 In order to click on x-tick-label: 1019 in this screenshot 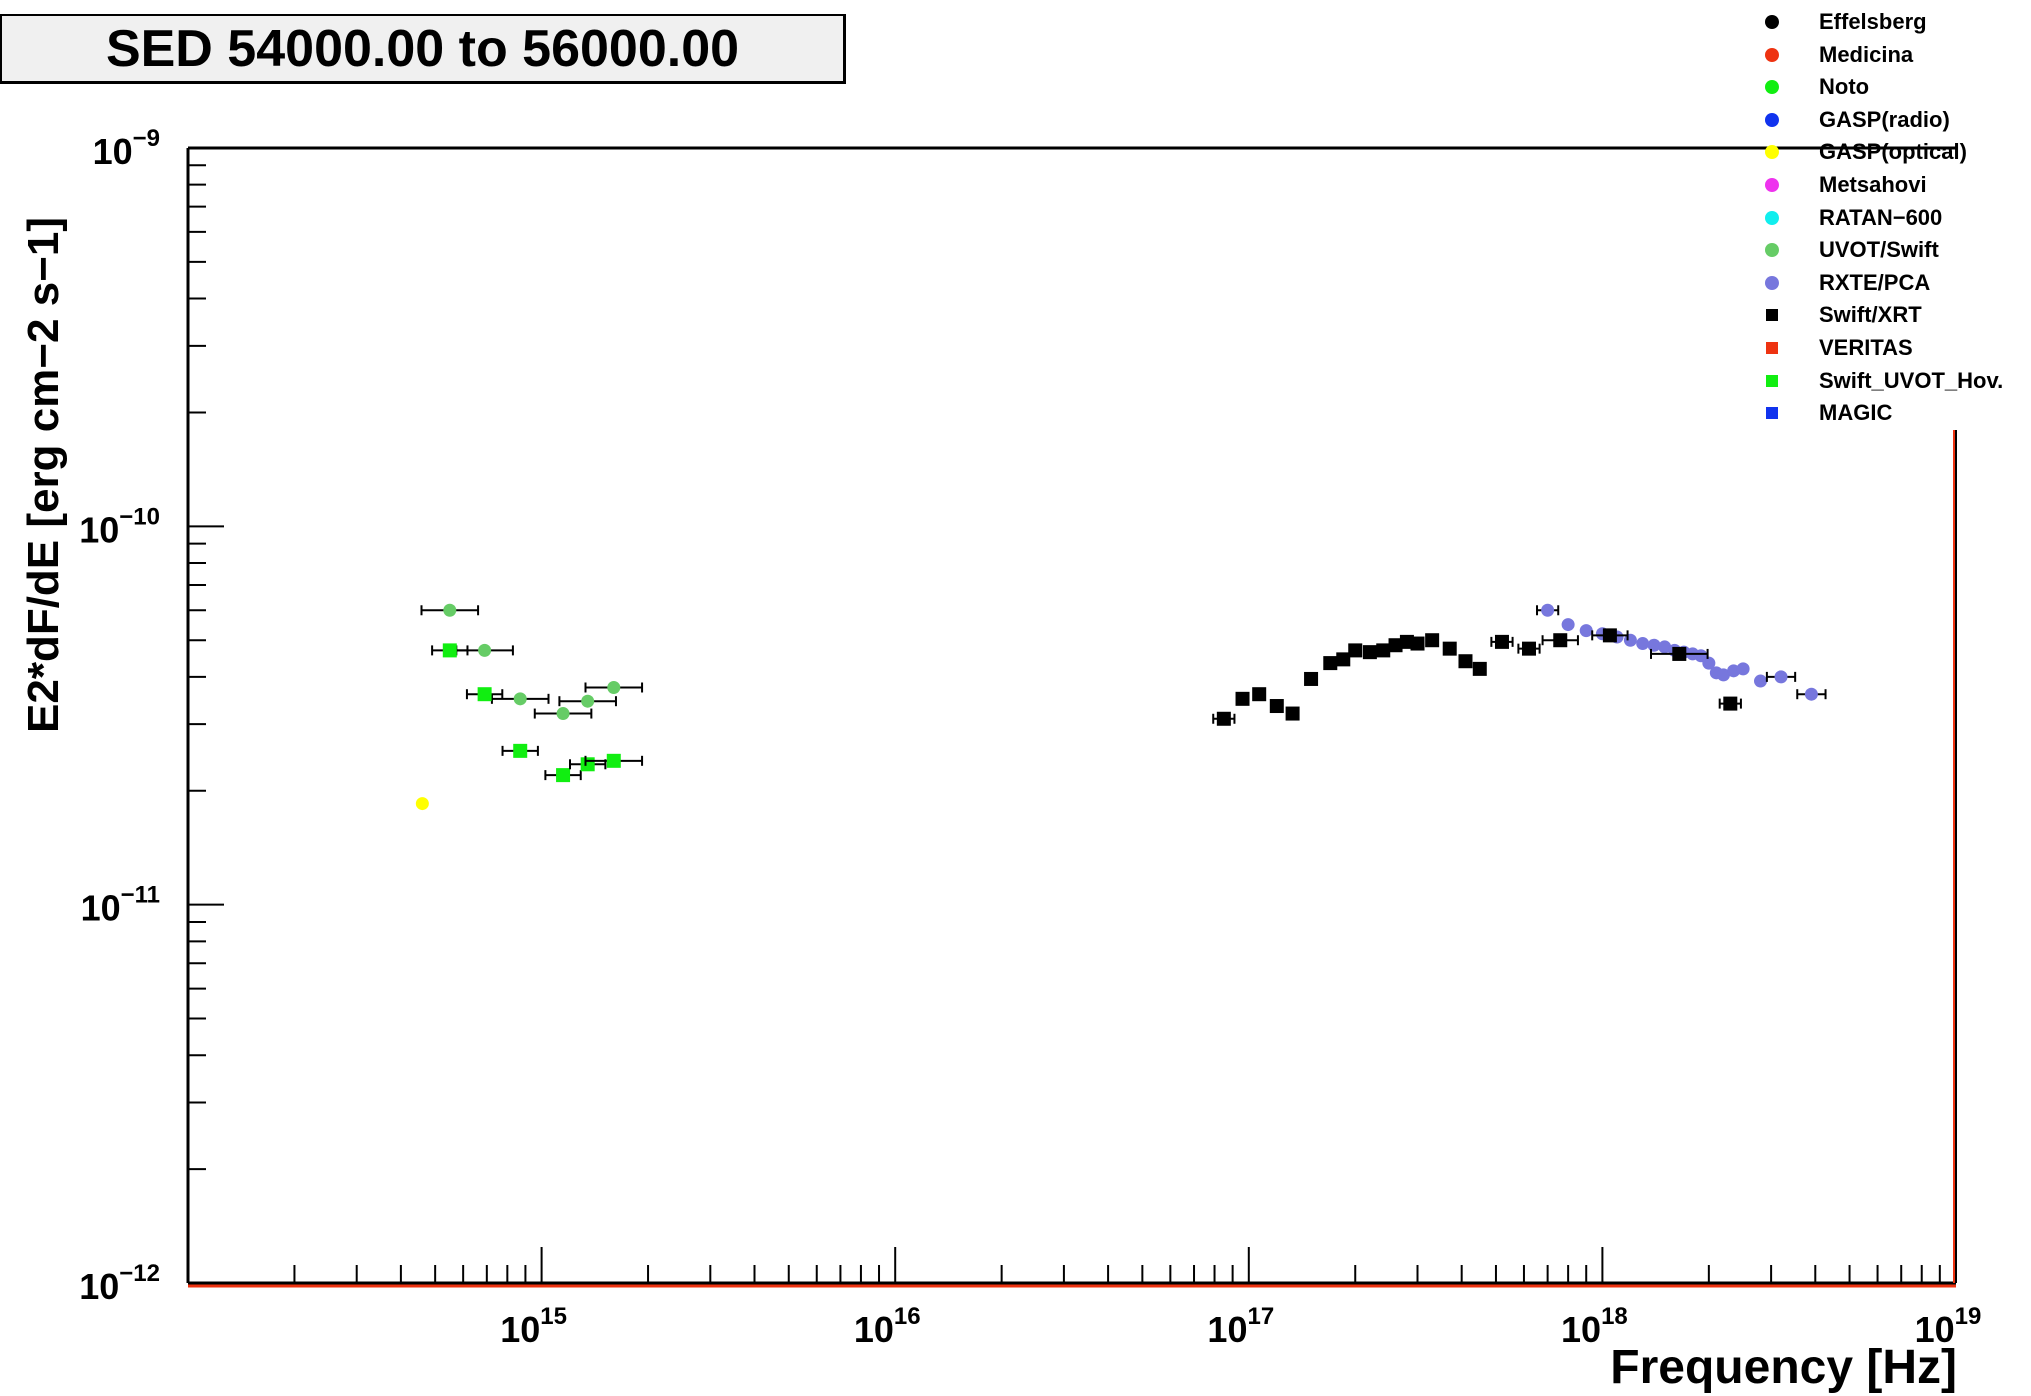, I will do `click(1948, 1326)`.